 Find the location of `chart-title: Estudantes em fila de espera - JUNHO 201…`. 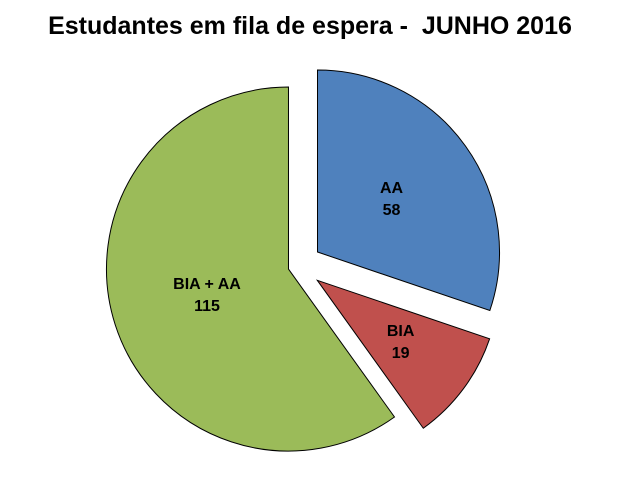

chart-title: Estudantes em fila de espera - JUNHO 201… is located at coordinates (310, 26).